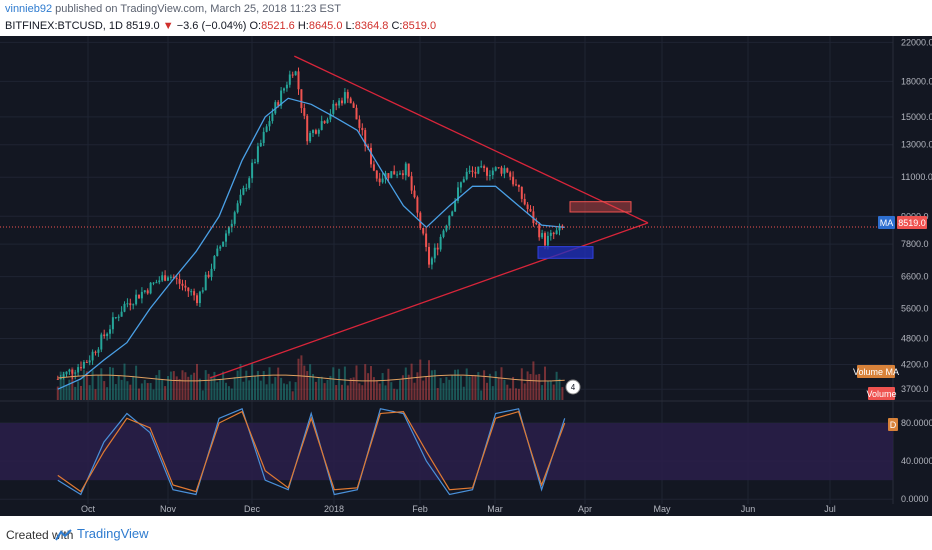 This screenshot has width=932, height=550. What do you see at coordinates (303, 26) in the screenshot?
I see `high-label: H:` at bounding box center [303, 26].